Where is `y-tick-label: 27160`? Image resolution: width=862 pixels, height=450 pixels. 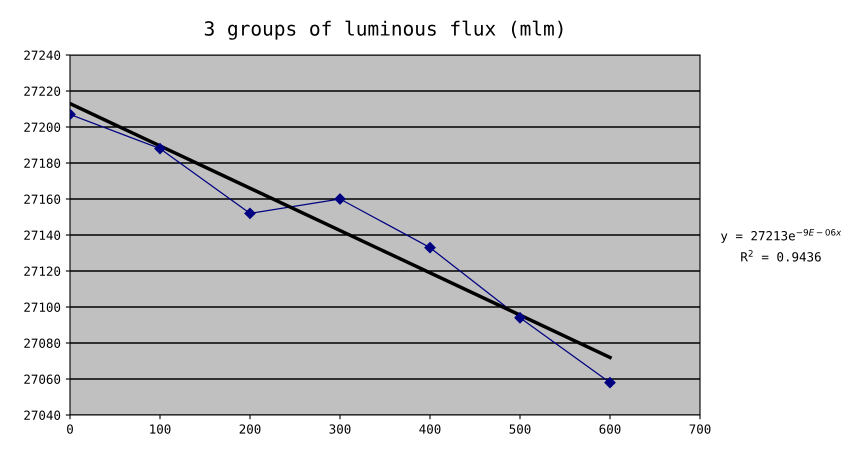
y-tick-label: 27160 is located at coordinates (42, 199).